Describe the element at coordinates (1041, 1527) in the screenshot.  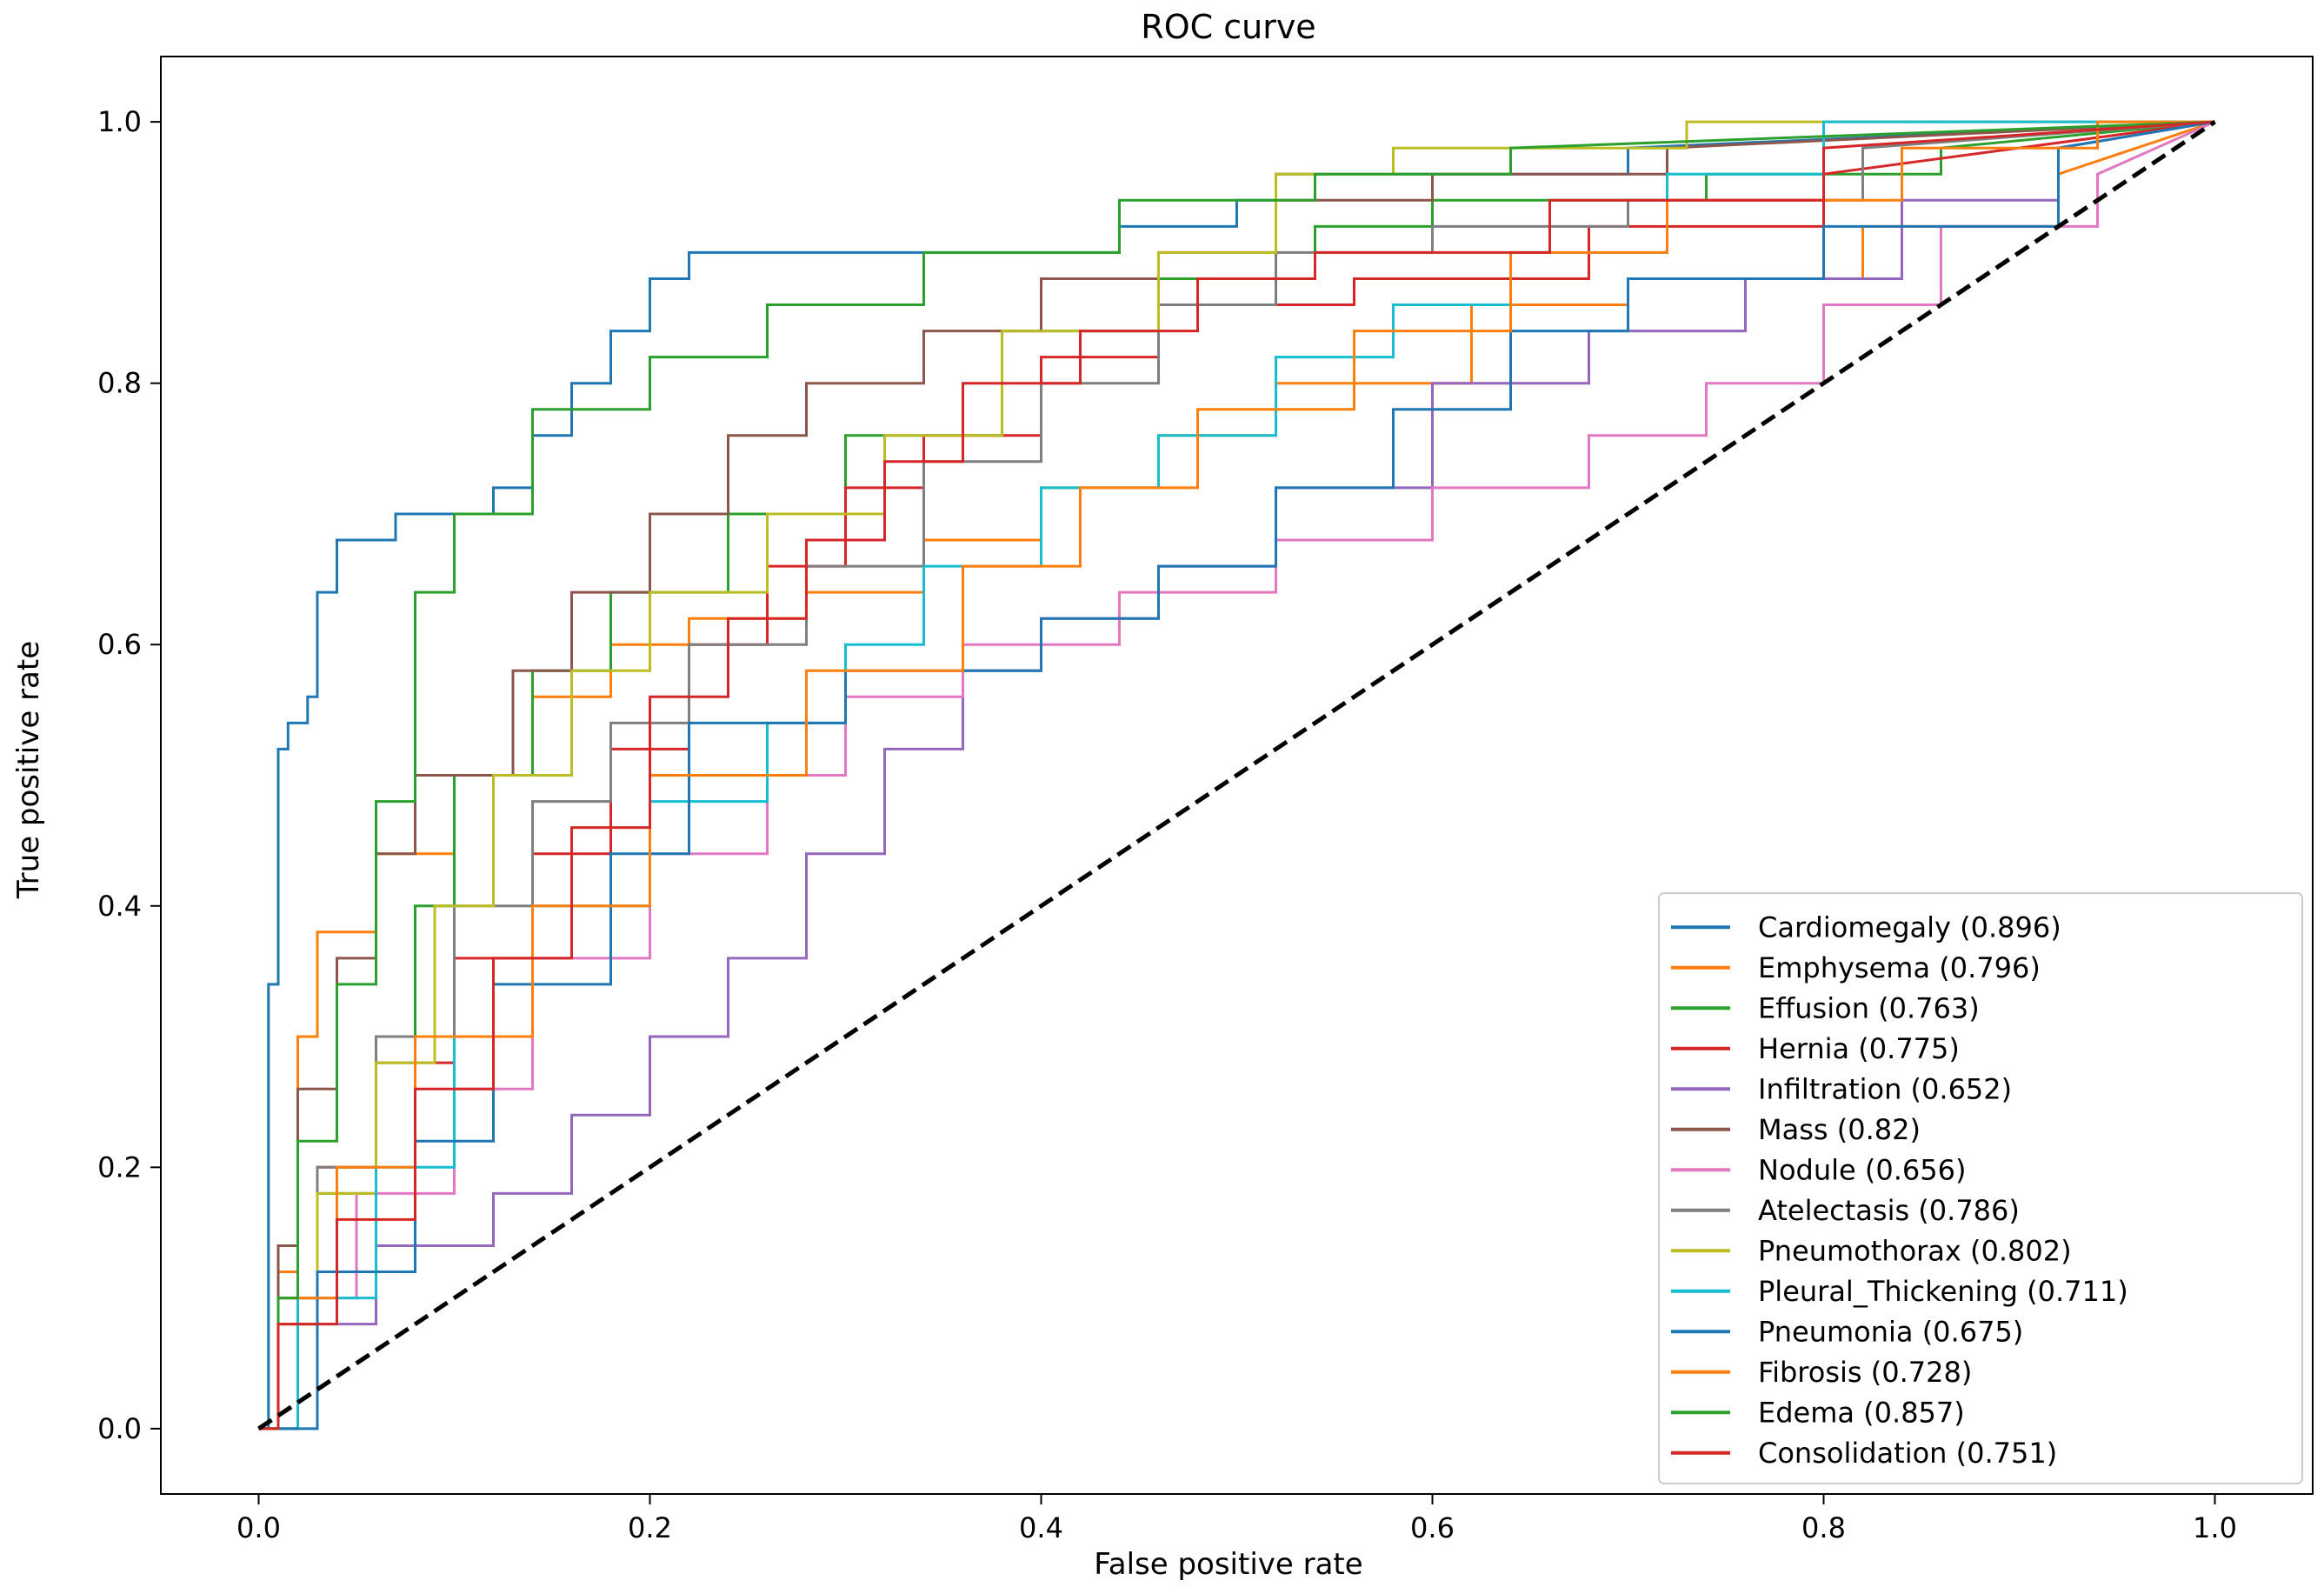
I see `x-tick-label: 0.4` at that location.